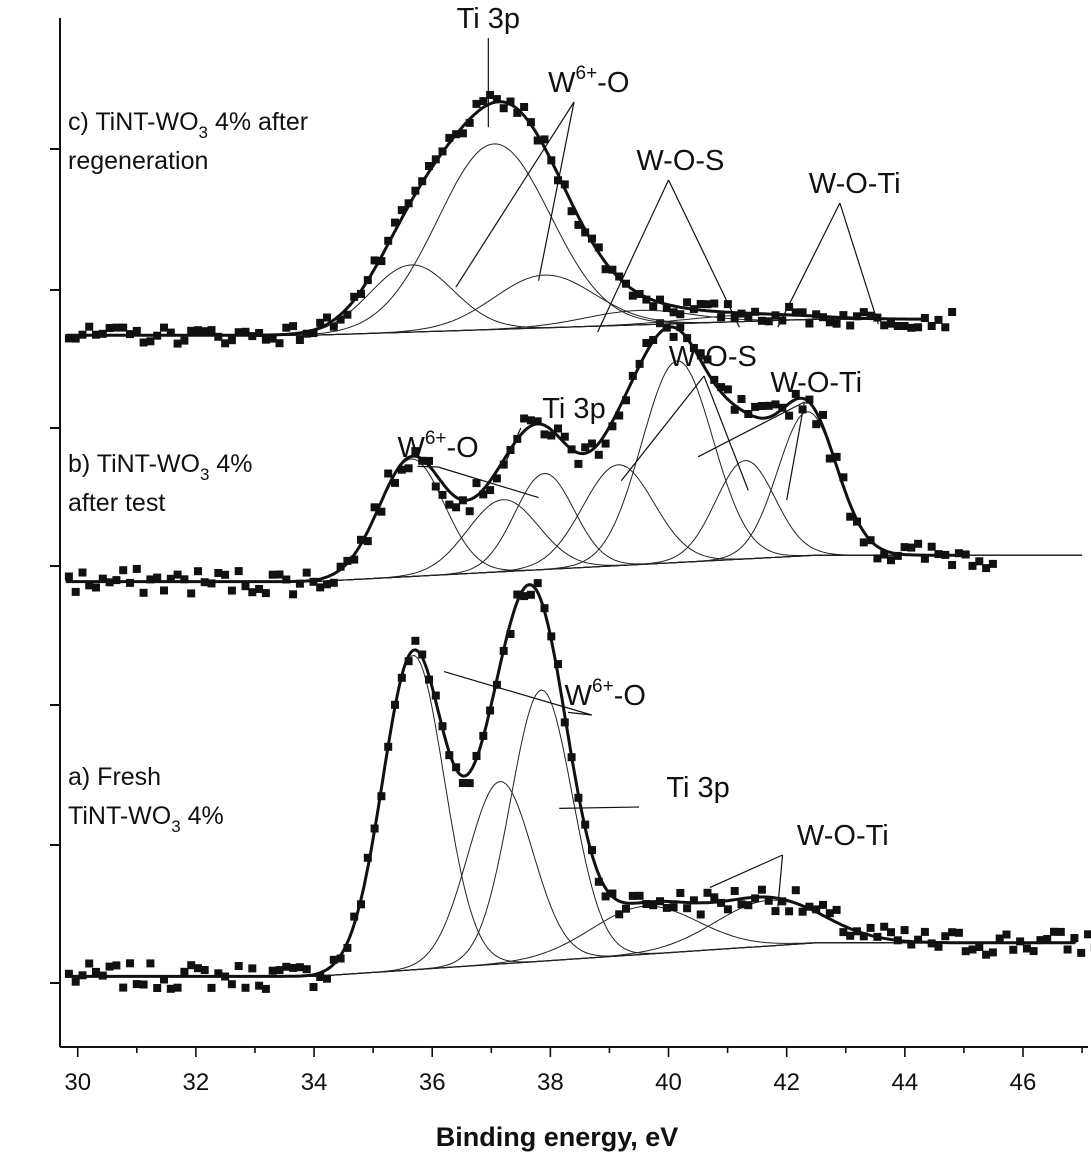 The image size is (1091, 1156). Describe the element at coordinates (1023, 1082) in the screenshot. I see `x-tick-label: 46` at that location.